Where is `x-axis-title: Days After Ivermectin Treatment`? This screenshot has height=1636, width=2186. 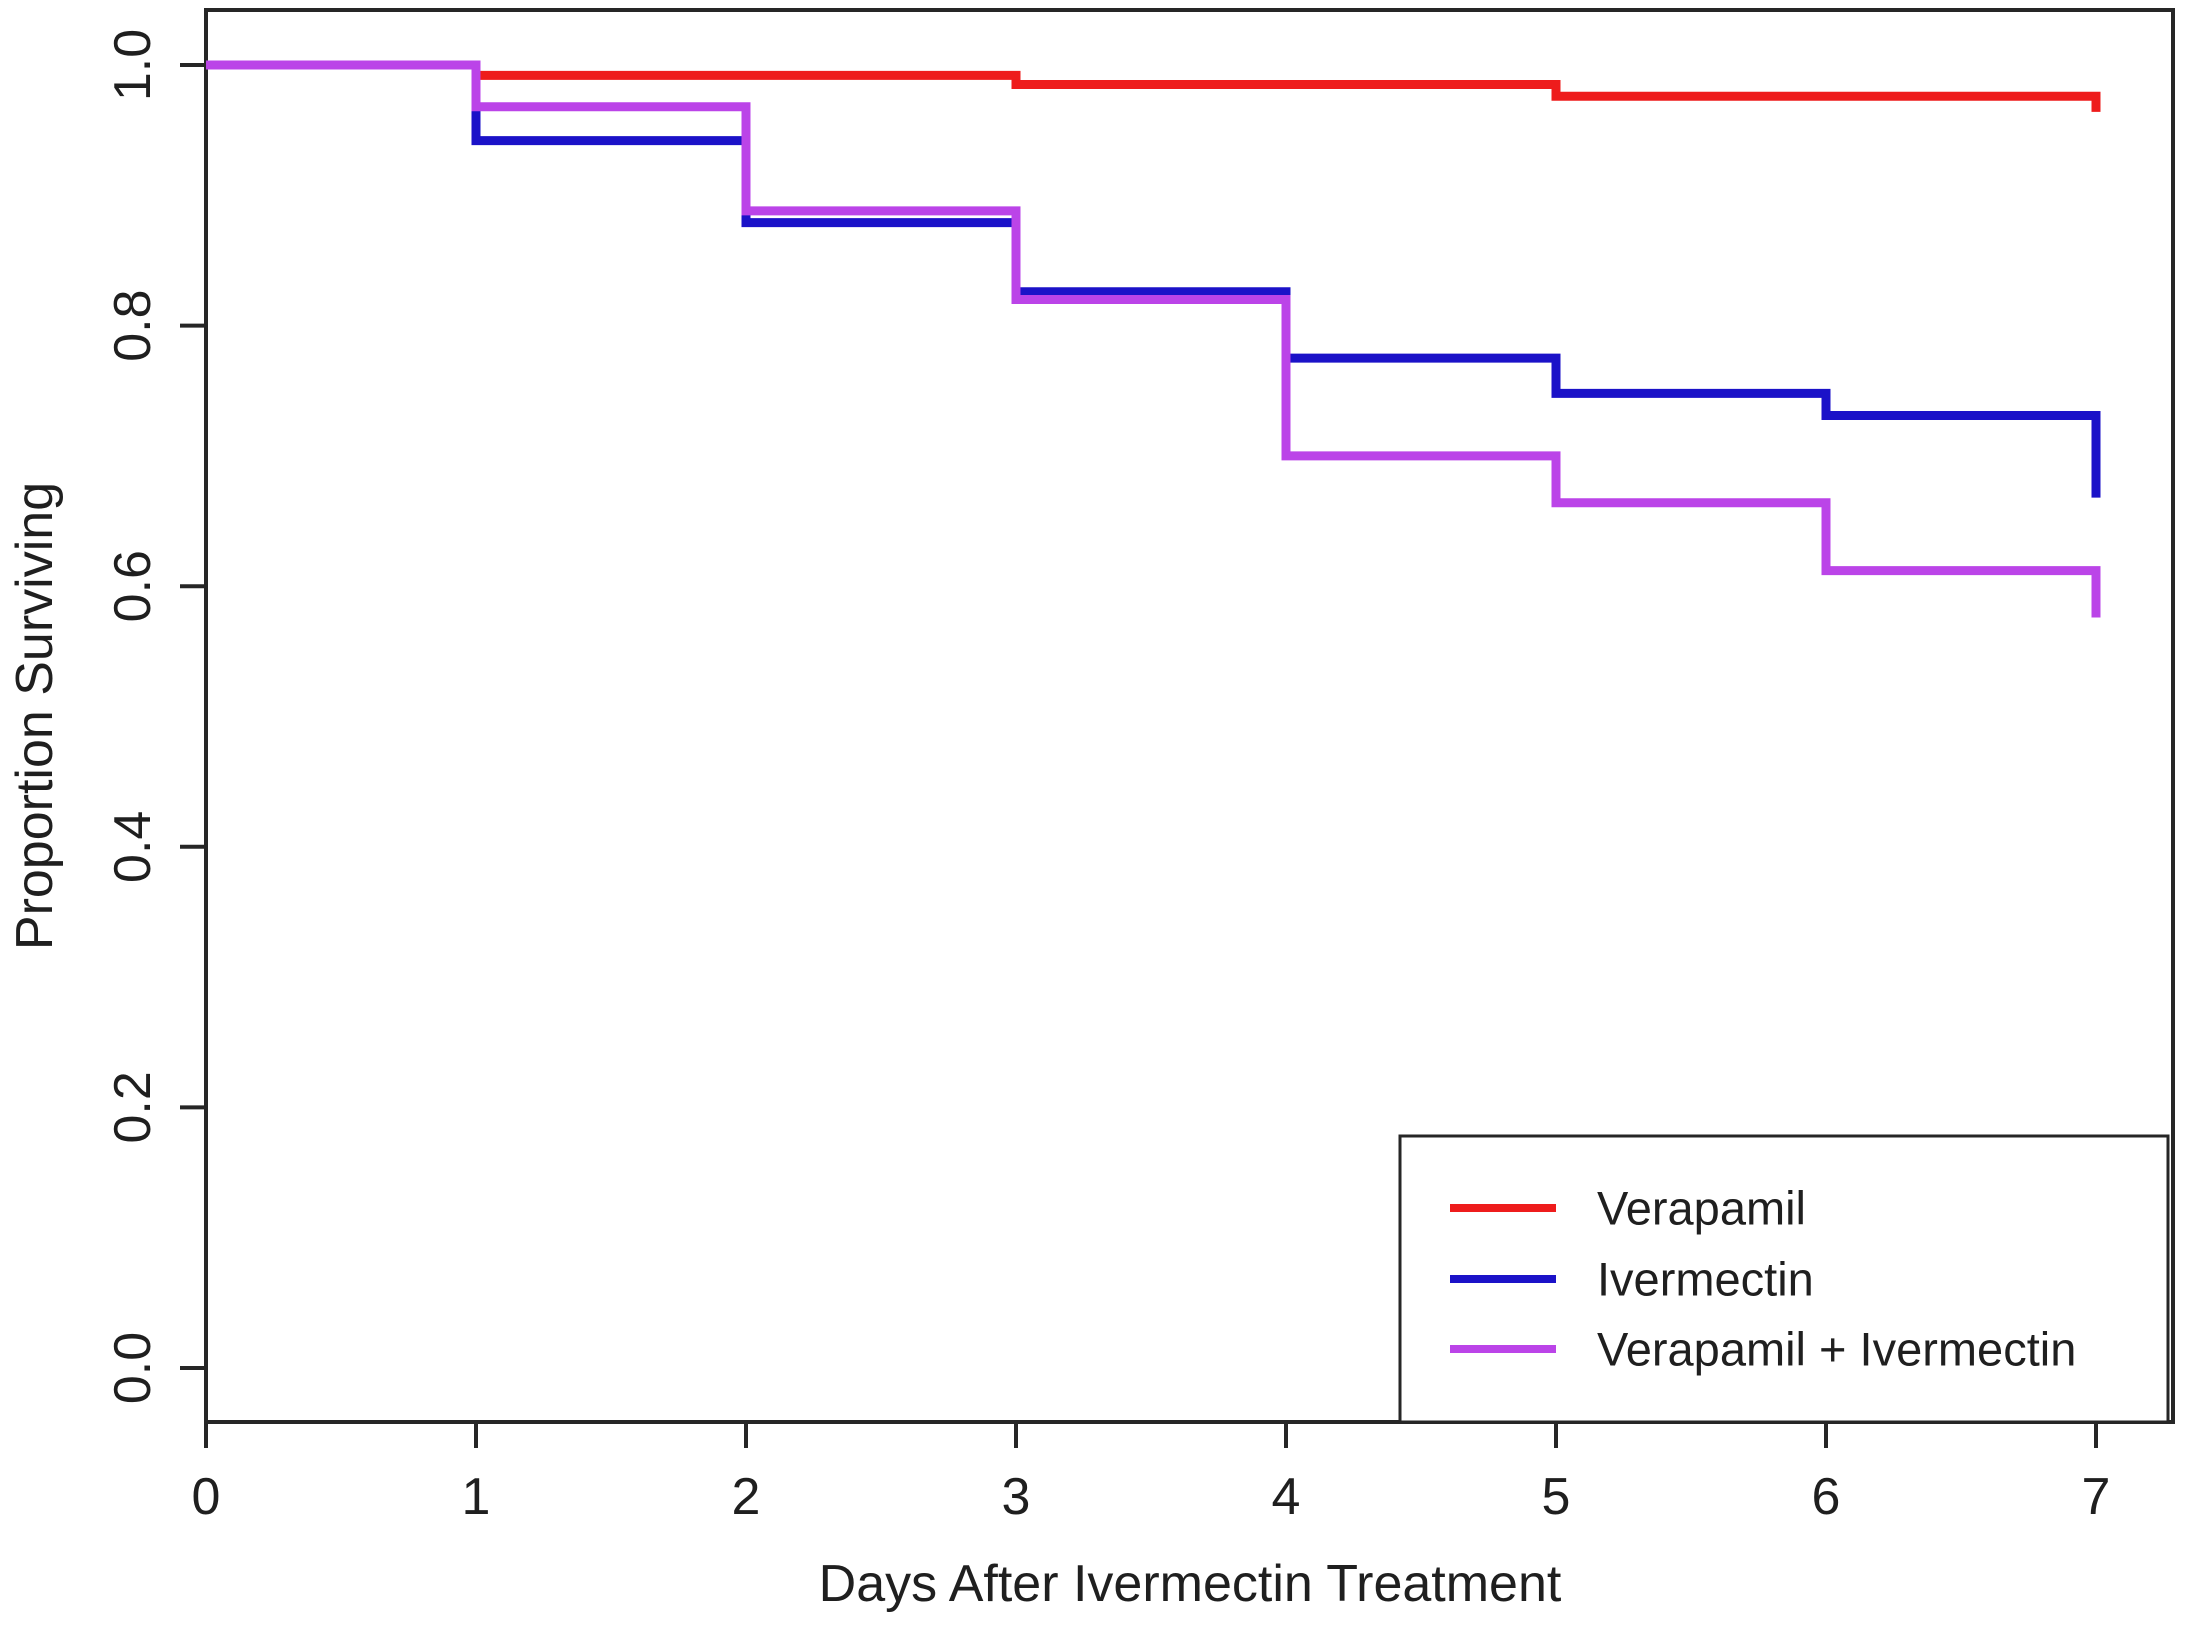
x-axis-title: Days After Ivermectin Treatment is located at coordinates (1190, 1584).